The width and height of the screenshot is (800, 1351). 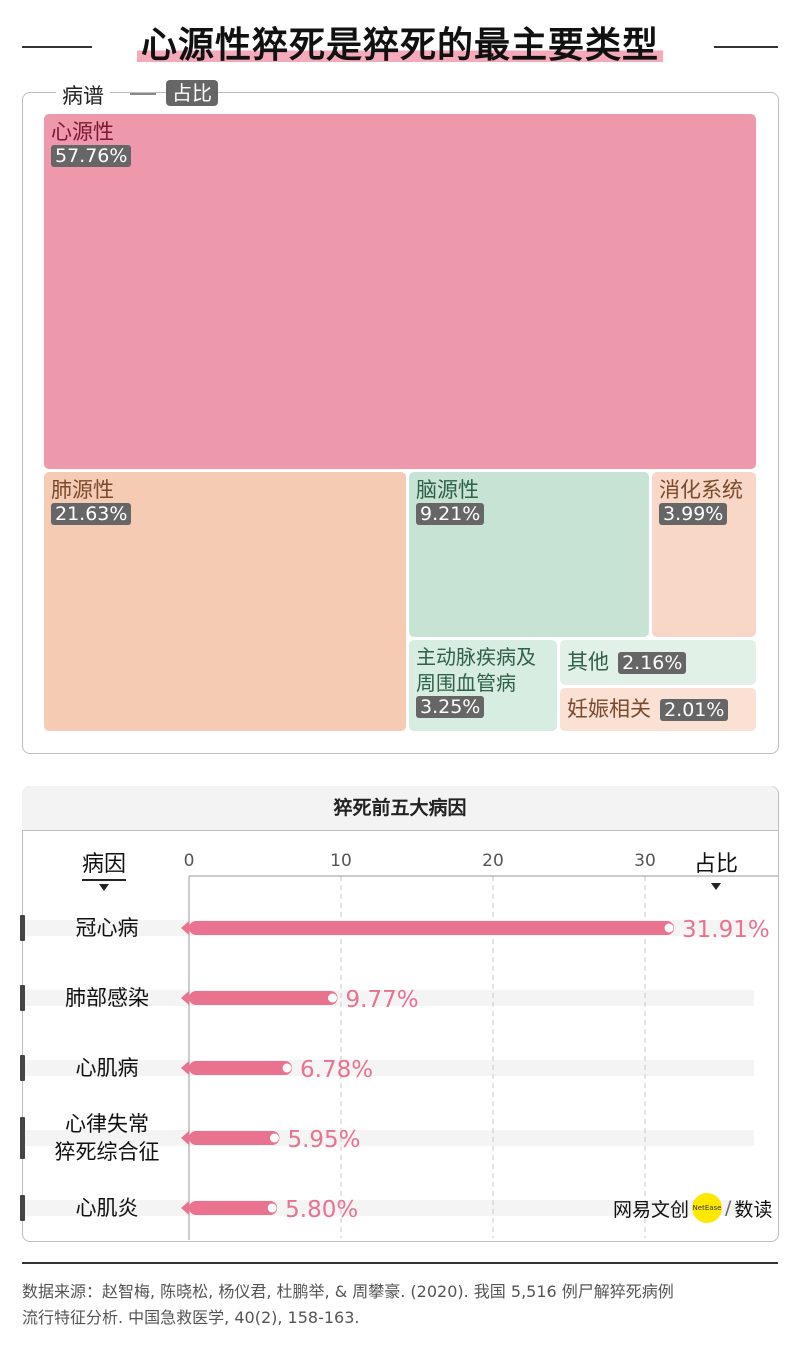 I want to click on category-label: 心肌病, so click(x=107, y=1068).